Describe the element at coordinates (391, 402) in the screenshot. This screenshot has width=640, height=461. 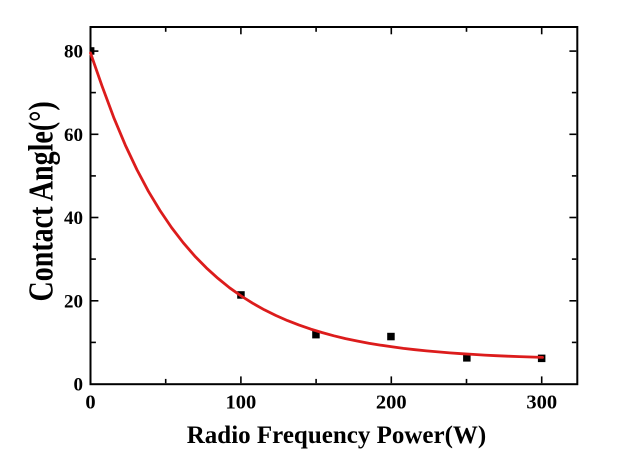
I see `svg-text: 200` at that location.